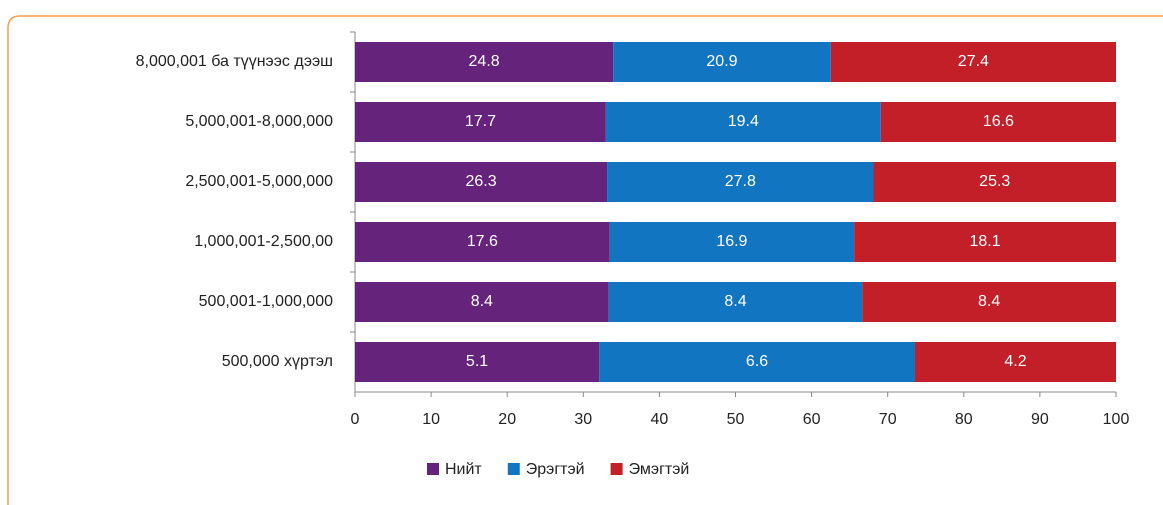  What do you see at coordinates (964, 419) in the screenshot?
I see `x-tick-label: 80` at bounding box center [964, 419].